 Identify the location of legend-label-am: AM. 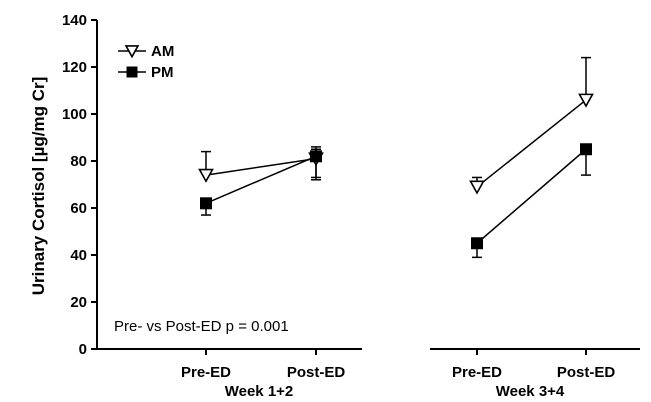
(162, 51).